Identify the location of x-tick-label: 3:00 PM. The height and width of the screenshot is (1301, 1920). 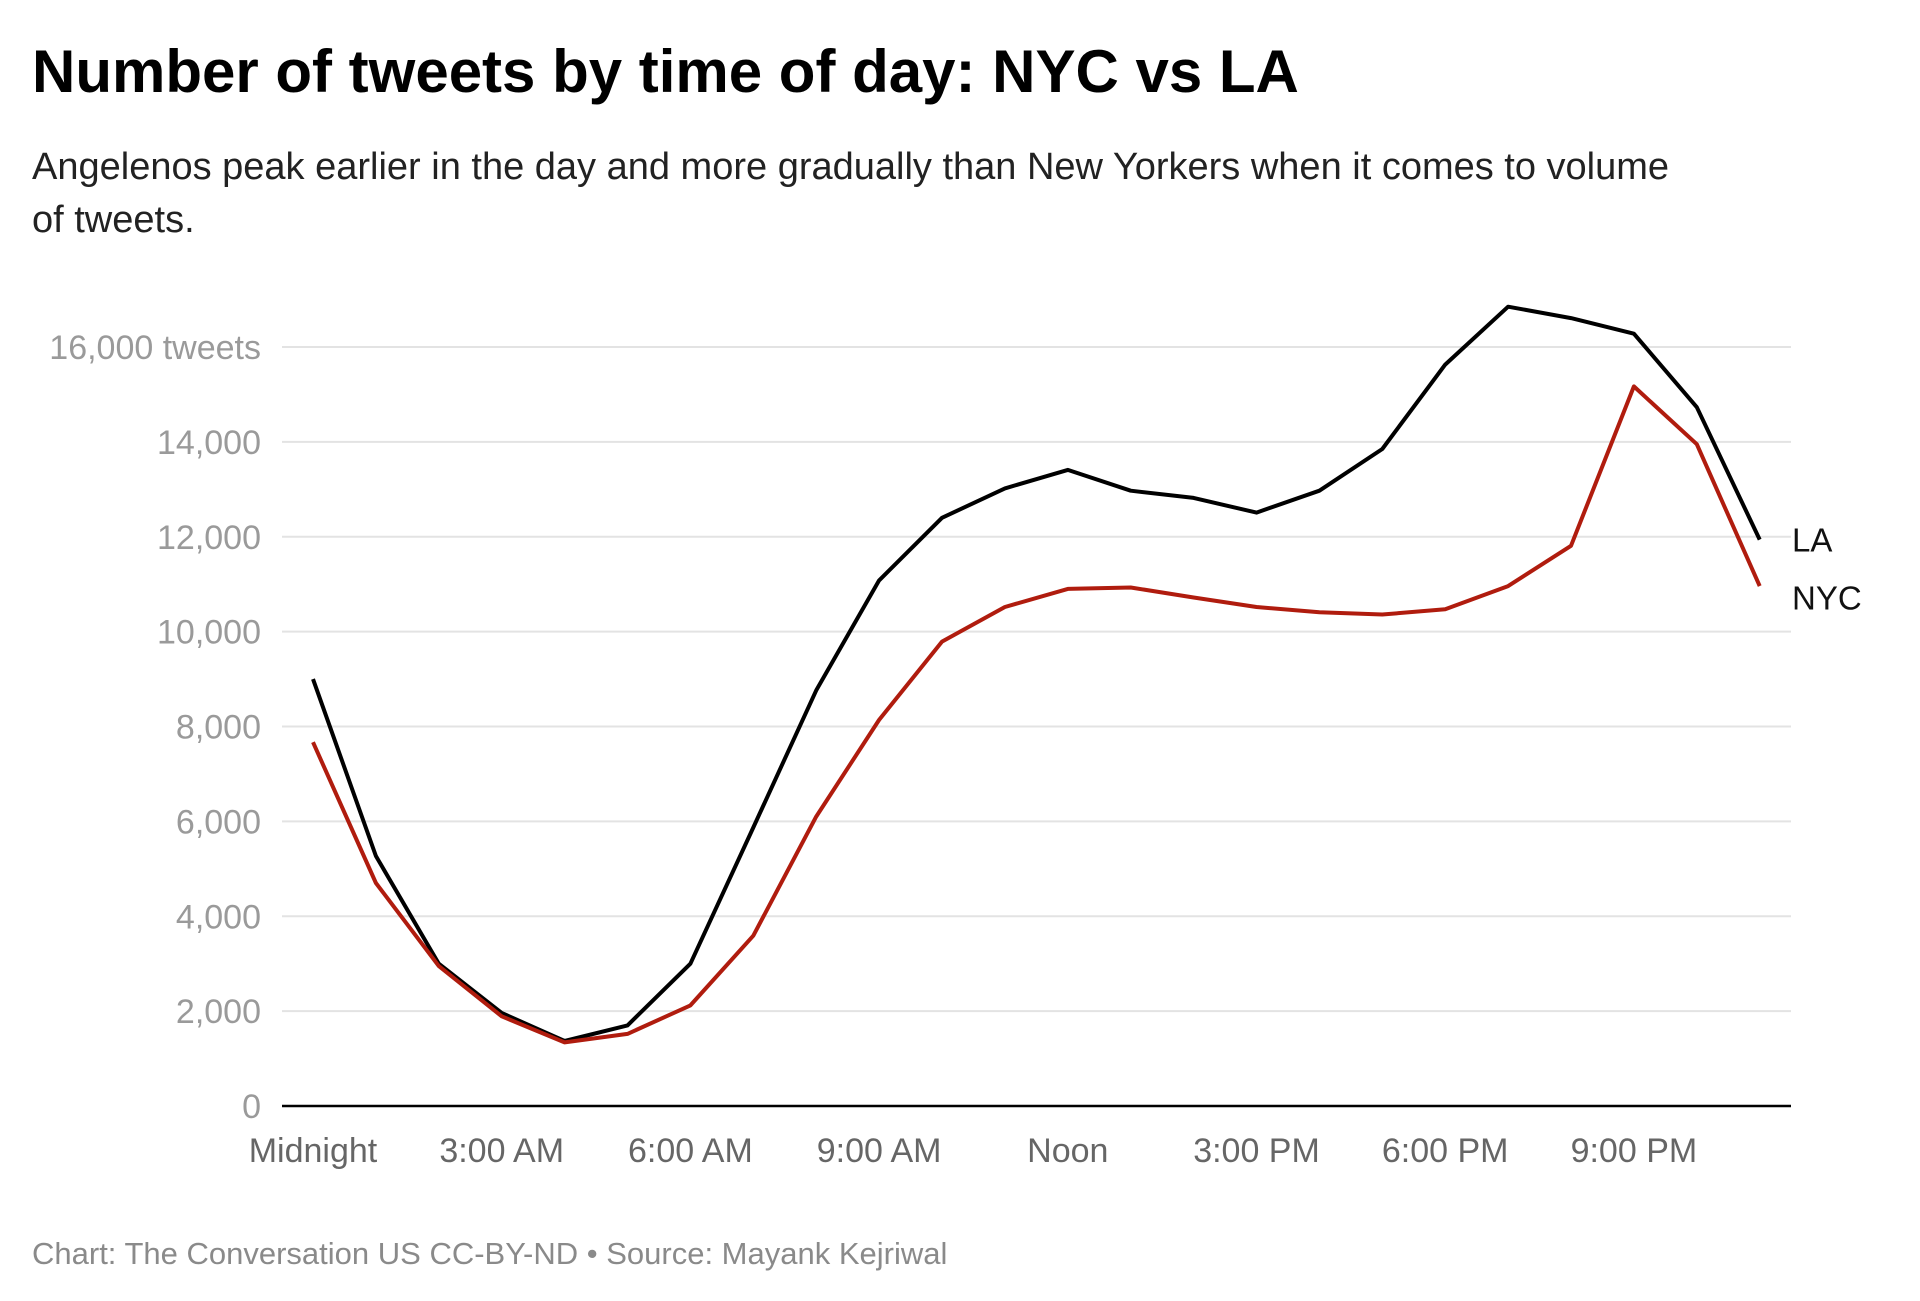
(1256, 1151).